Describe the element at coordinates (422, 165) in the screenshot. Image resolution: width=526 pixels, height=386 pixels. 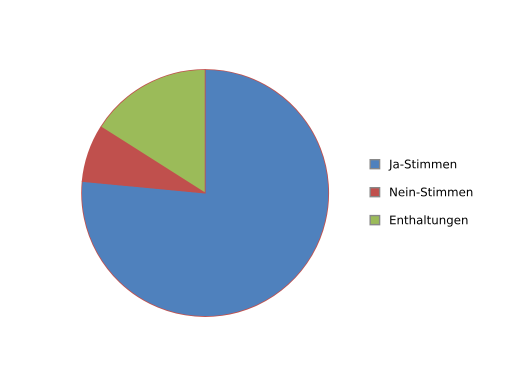
I see `legend-label: Ja-Stimmen` at that location.